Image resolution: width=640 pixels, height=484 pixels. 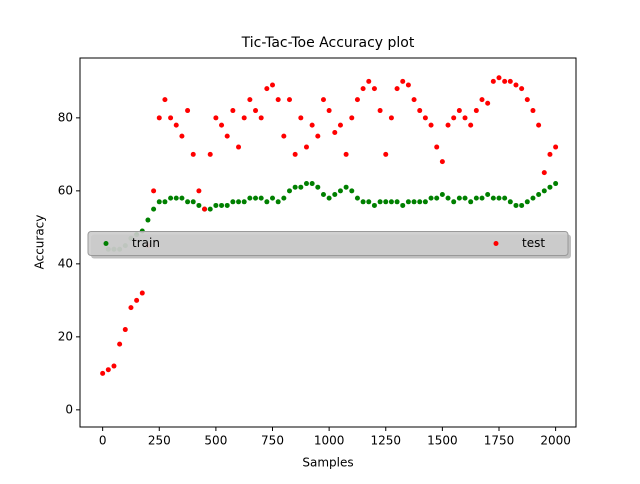 What do you see at coordinates (385, 441) in the screenshot?
I see `x-tick-label: 1250` at bounding box center [385, 441].